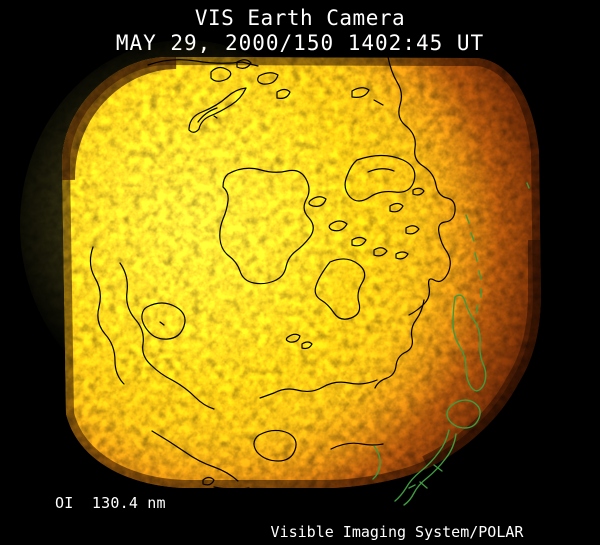 Image resolution: width=600 pixels, height=545 pixels. I want to click on image-title: VIS Earth Camera, so click(300, 18).